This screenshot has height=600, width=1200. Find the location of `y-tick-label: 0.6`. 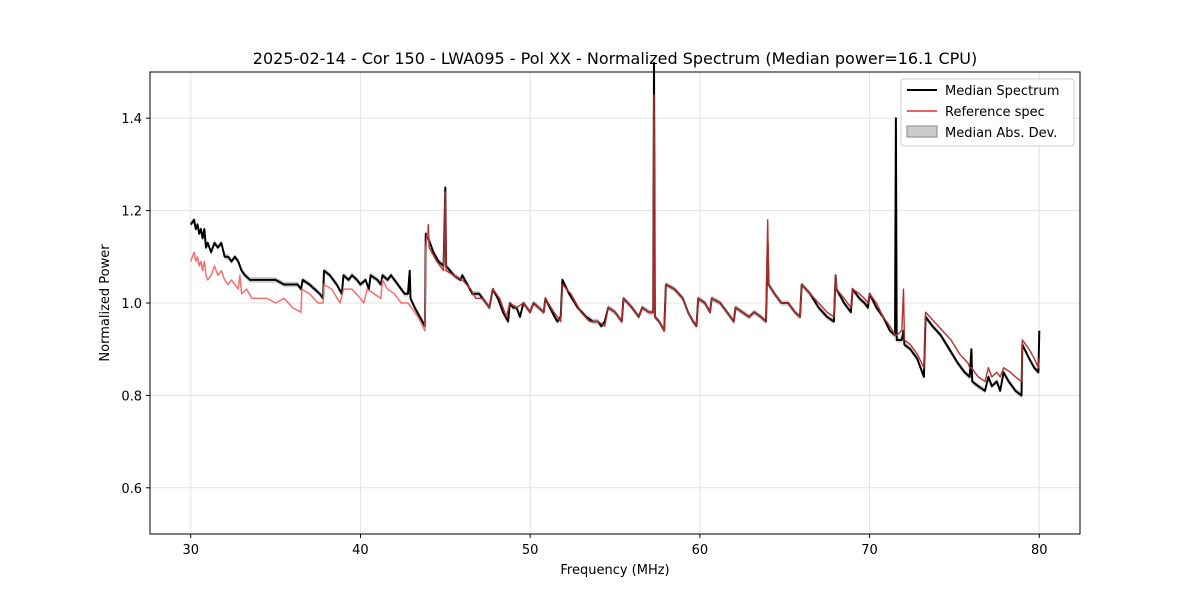

y-tick-label: 0.6 is located at coordinates (131, 489).